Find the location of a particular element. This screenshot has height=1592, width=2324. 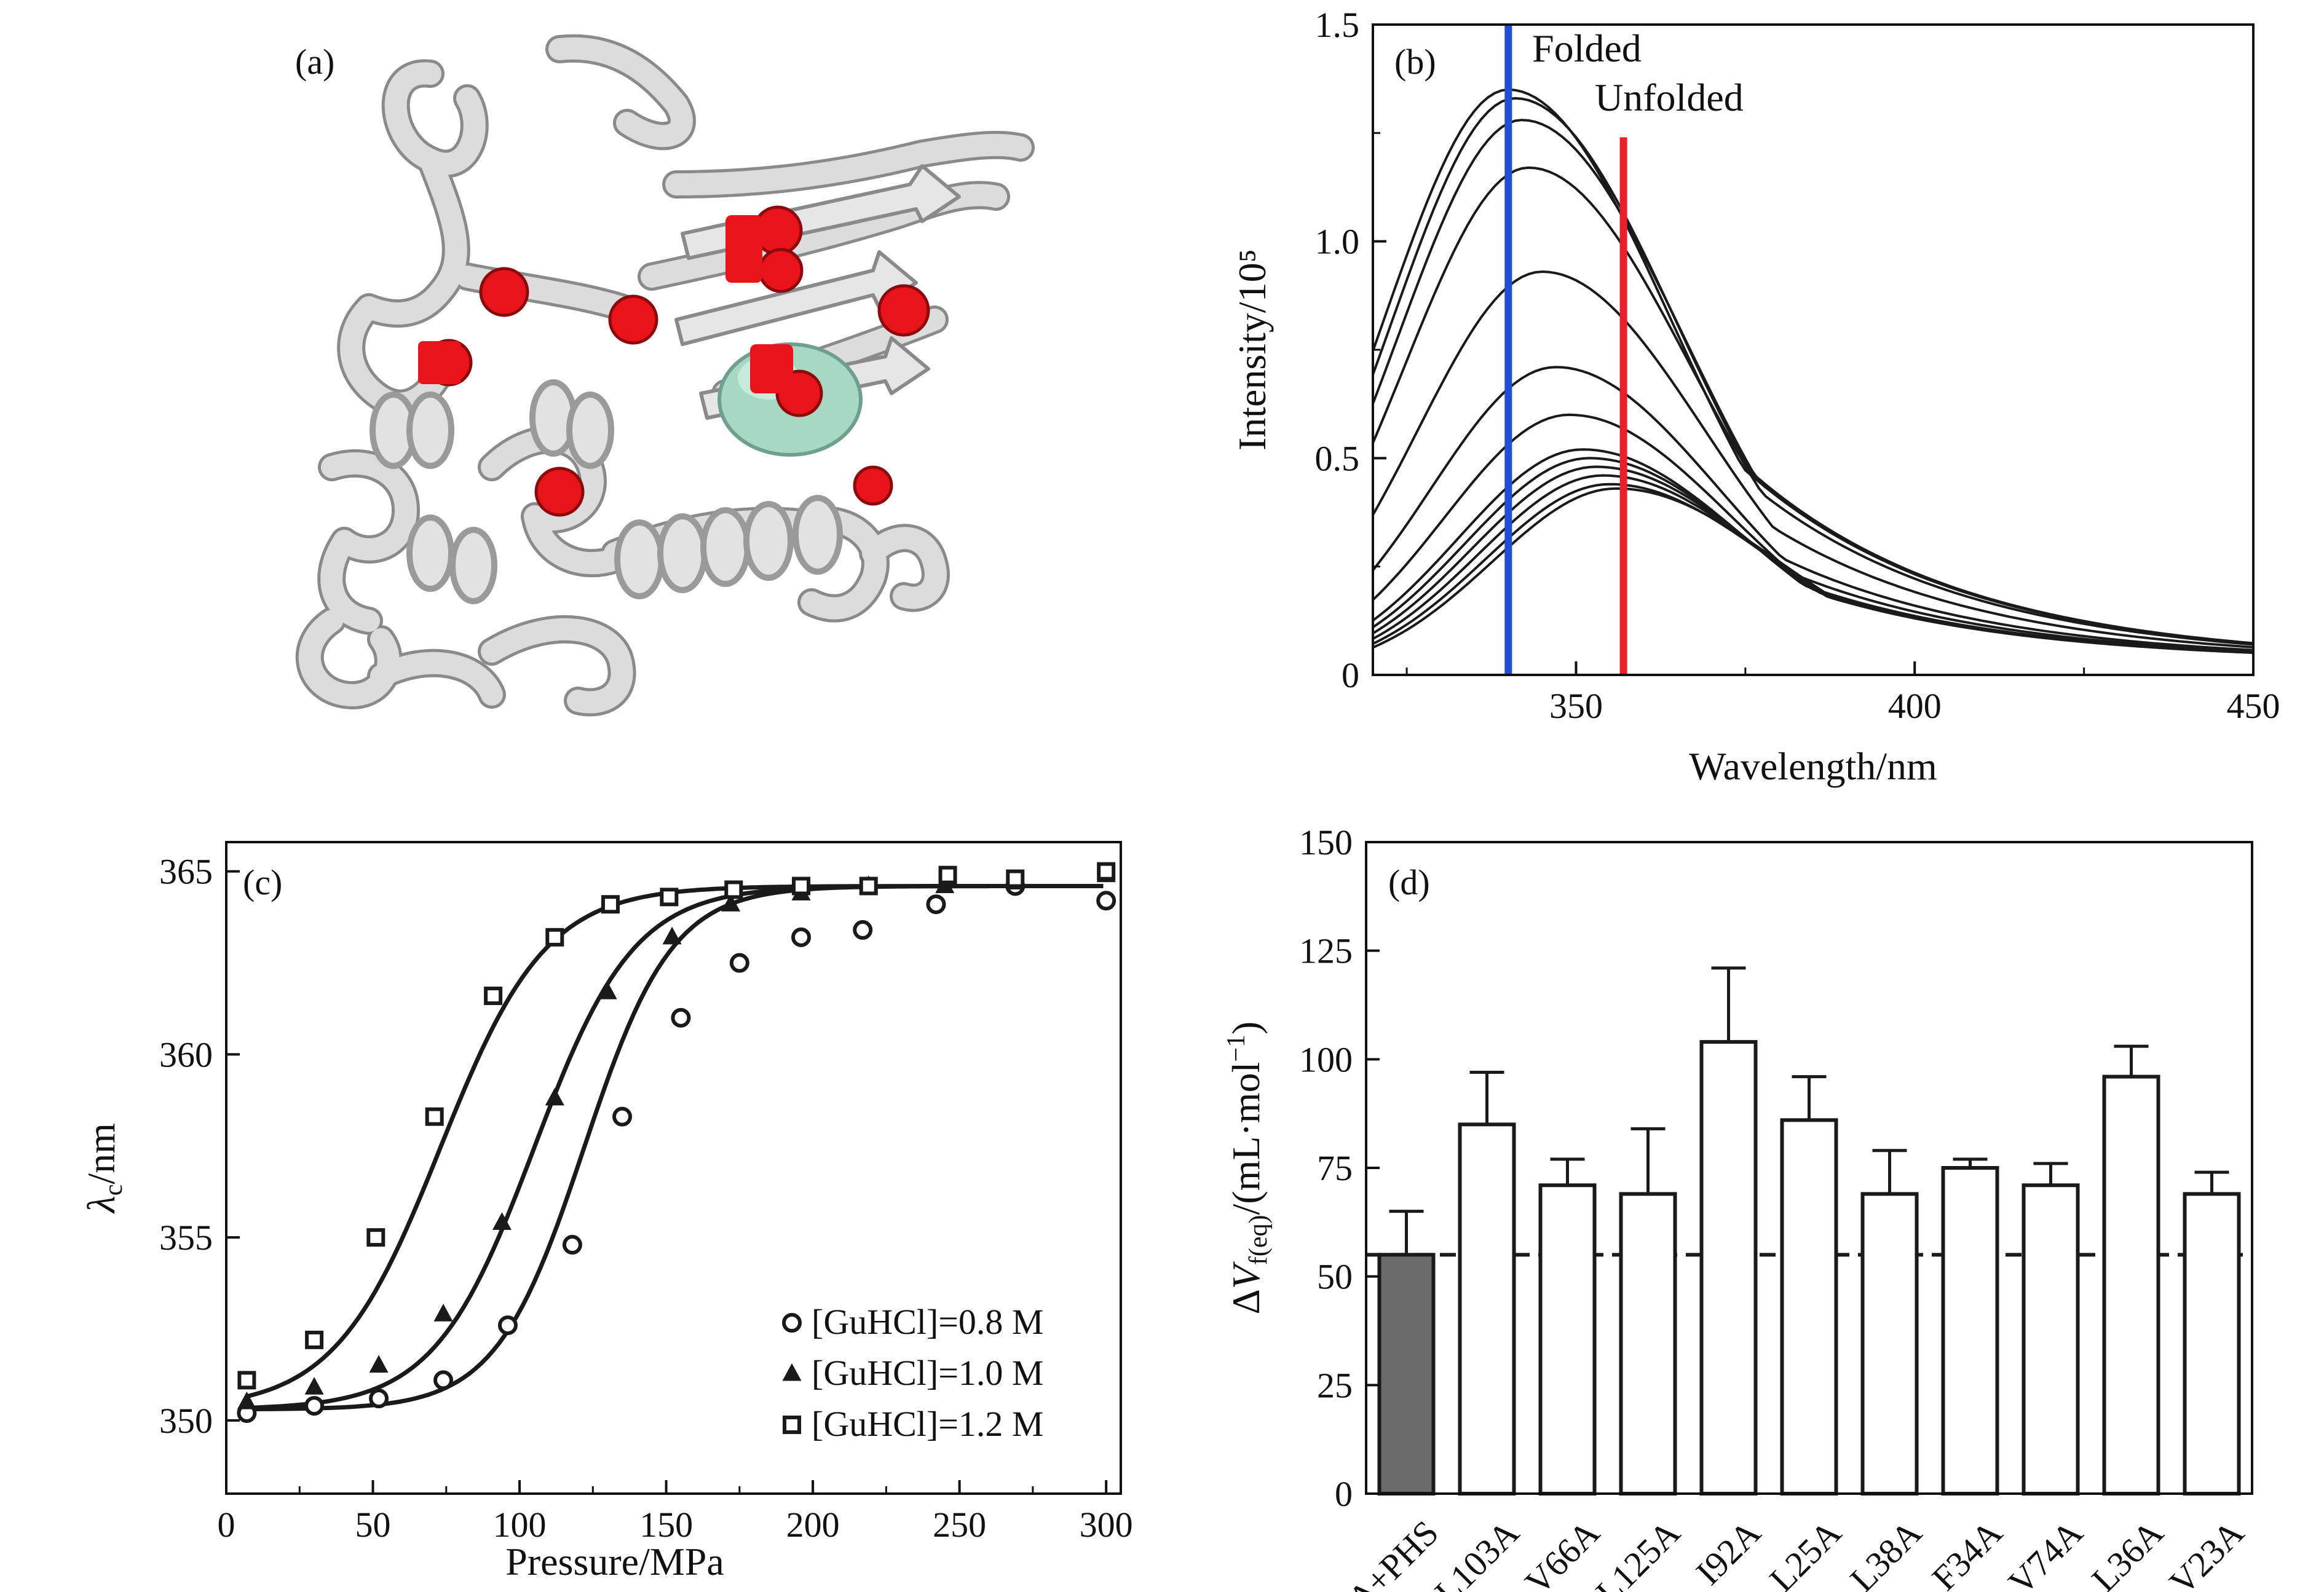

folded-annotation: Folded is located at coordinates (1587, 48).